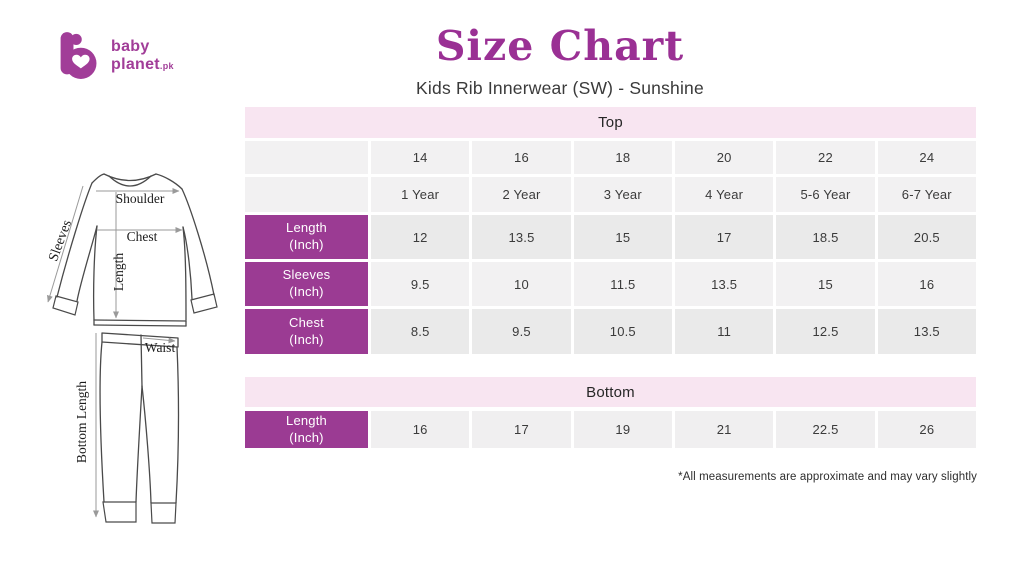  I want to click on measurement-cell: 11.5, so click(622, 284).